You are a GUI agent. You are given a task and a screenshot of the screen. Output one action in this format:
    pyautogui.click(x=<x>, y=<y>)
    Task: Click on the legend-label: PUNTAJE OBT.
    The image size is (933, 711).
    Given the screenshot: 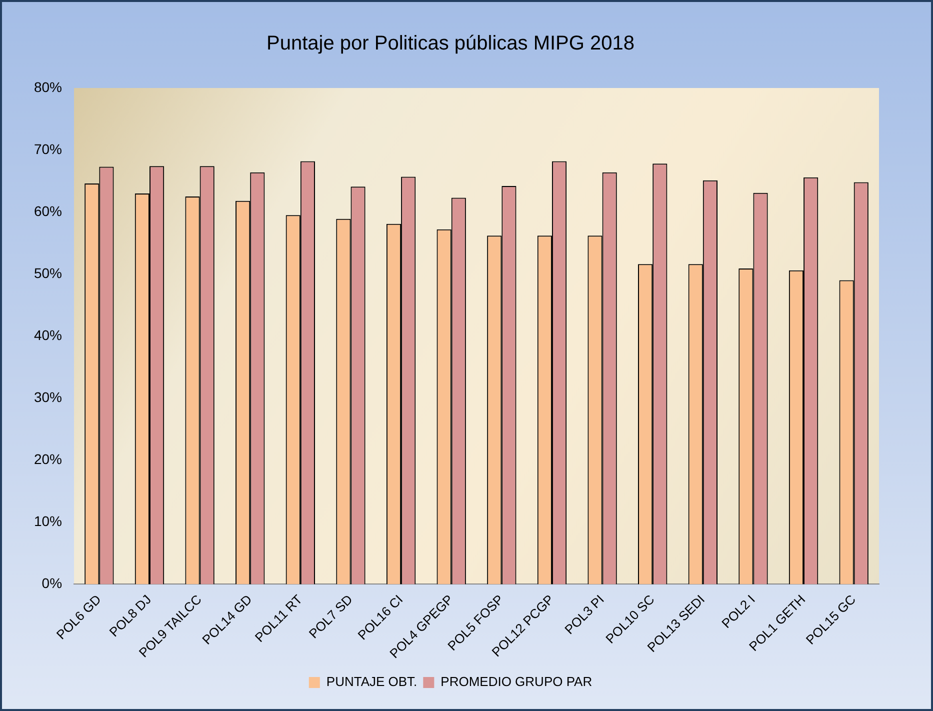 What is the action you would take?
    pyautogui.click(x=372, y=682)
    